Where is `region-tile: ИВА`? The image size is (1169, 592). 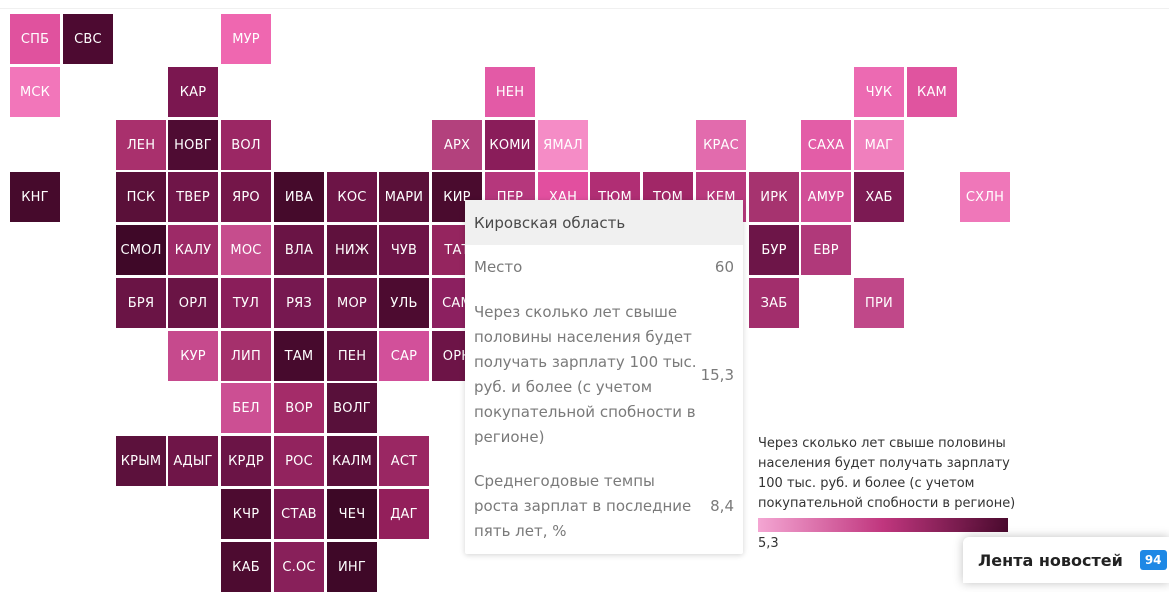
region-tile: ИВА is located at coordinates (299, 197).